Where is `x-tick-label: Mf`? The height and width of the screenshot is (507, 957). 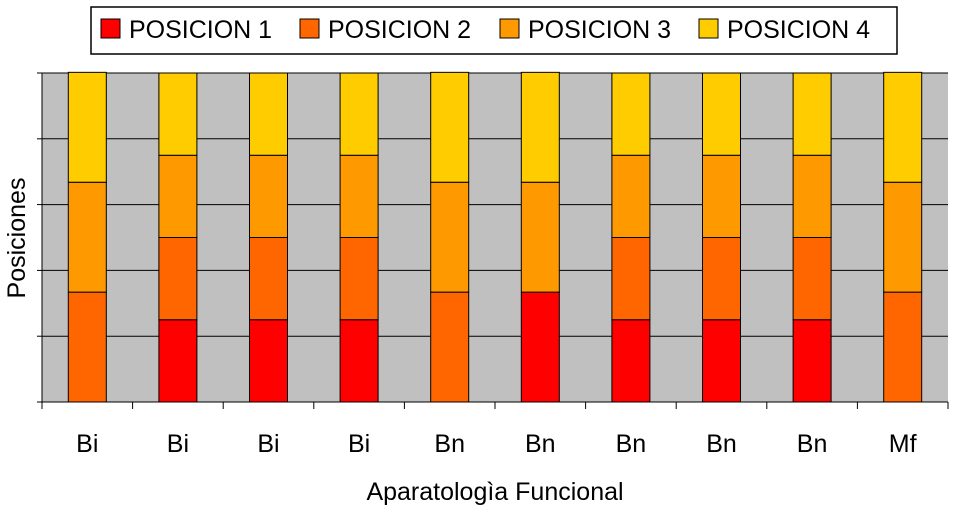
x-tick-label: Mf is located at coordinates (903, 444).